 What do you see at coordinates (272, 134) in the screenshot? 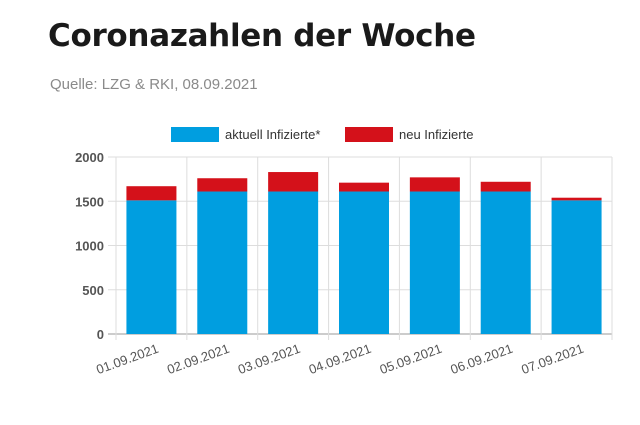
I see `legend-label-aktuell: aktuell Infizierte*` at bounding box center [272, 134].